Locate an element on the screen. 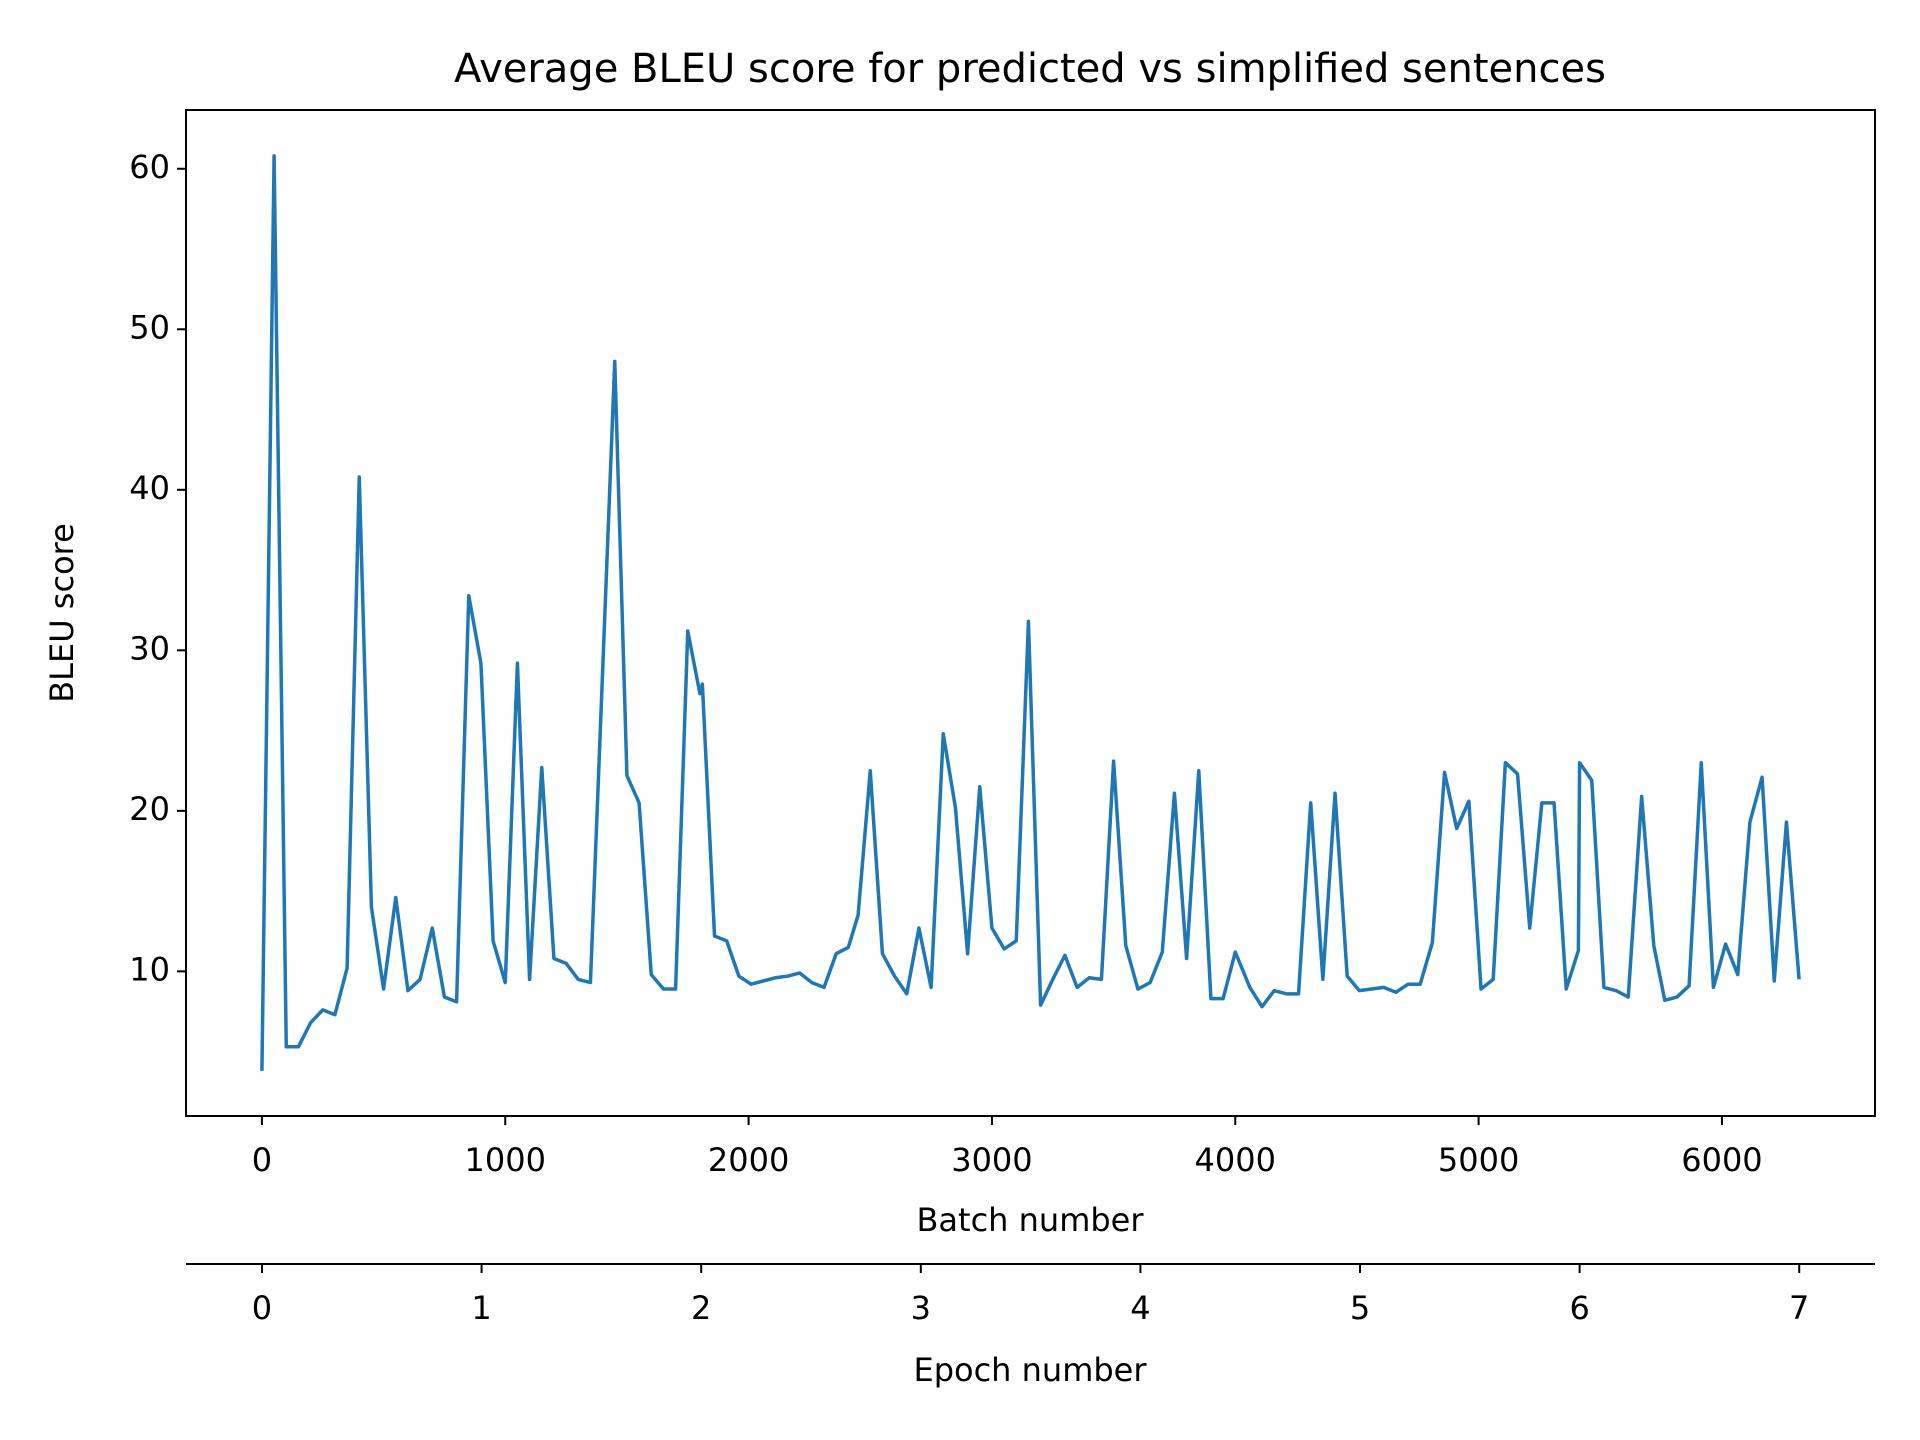  x2-tick-label: 3 is located at coordinates (921, 1308).